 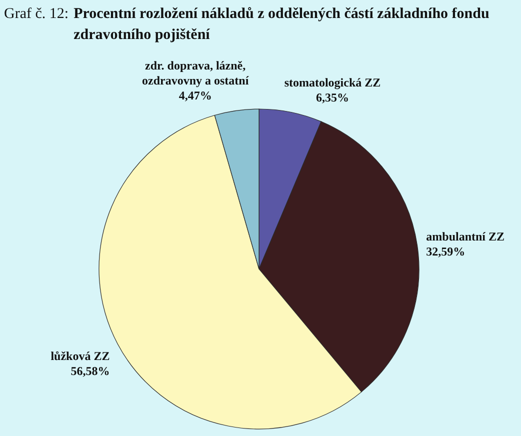 I want to click on slice-label: ambulantní ZZ, so click(x=465, y=237).